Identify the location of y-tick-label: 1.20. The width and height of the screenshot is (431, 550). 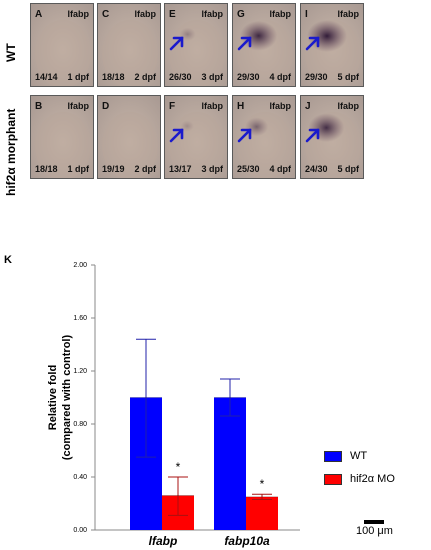
(80, 371).